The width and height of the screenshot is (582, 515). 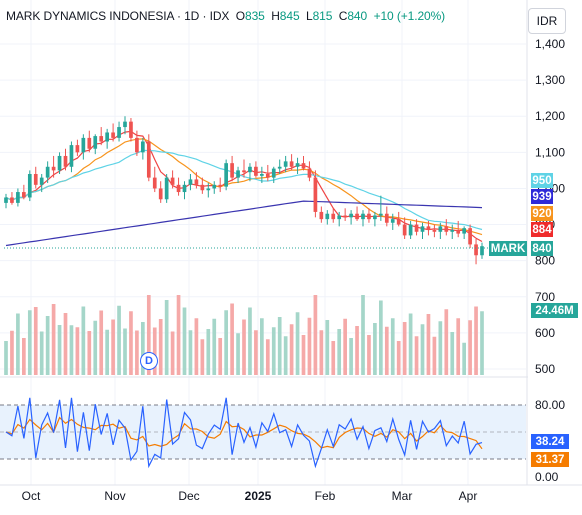 What do you see at coordinates (289, 16) in the screenshot?
I see `high-value: 845` at bounding box center [289, 16].